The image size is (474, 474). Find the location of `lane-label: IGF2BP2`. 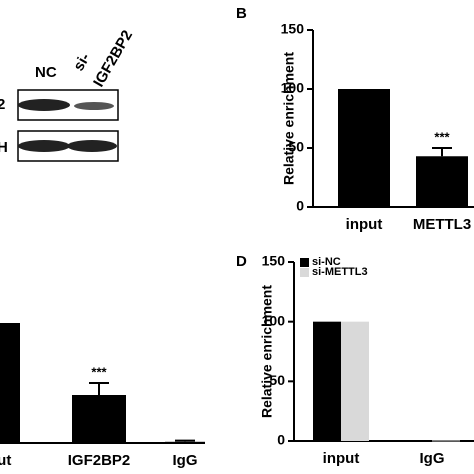

lane-label: IGF2BP2 is located at coordinates (113, 58).